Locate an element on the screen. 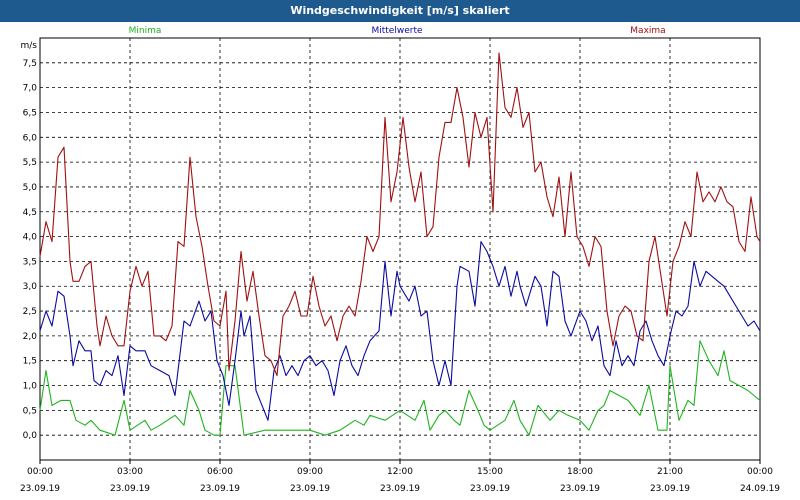 Image resolution: width=800 pixels, height=500 pixels. y-tick-label: 1,5 is located at coordinates (30, 362).